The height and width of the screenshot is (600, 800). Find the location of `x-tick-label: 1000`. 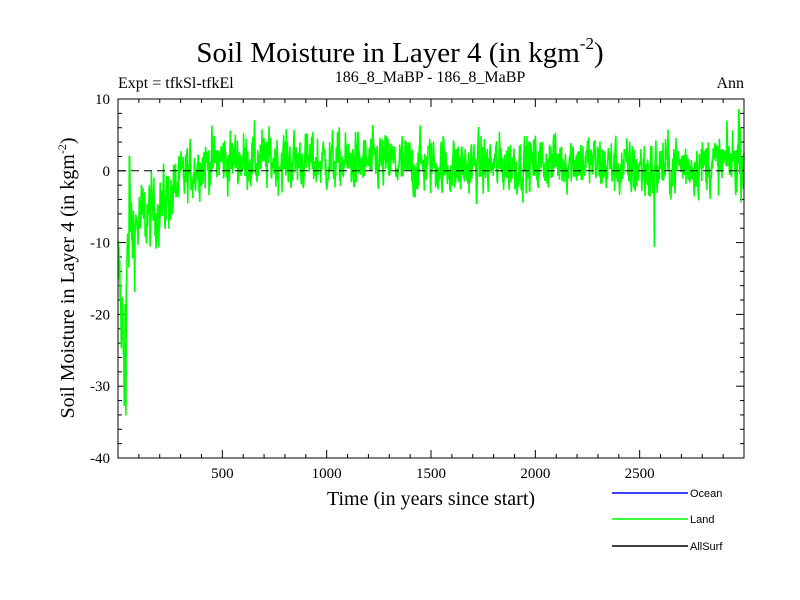

x-tick-label: 1000 is located at coordinates (327, 474).